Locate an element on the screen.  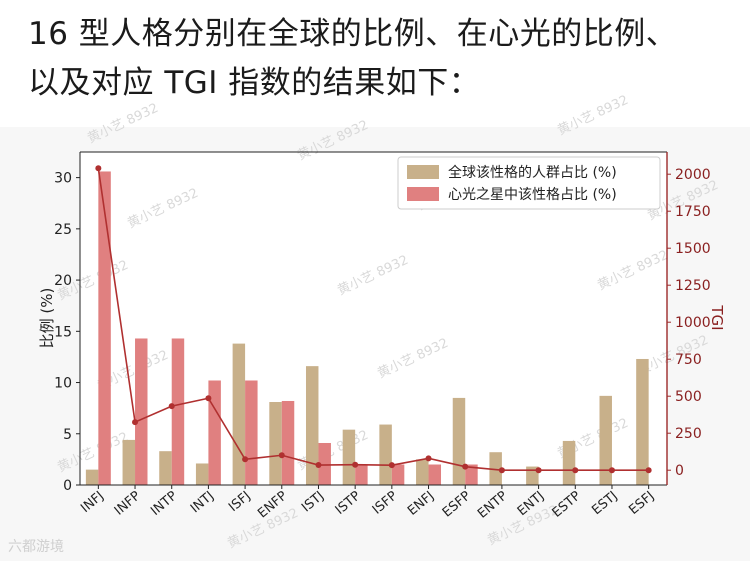
global-share-bar-istp is located at coordinates (349, 457).